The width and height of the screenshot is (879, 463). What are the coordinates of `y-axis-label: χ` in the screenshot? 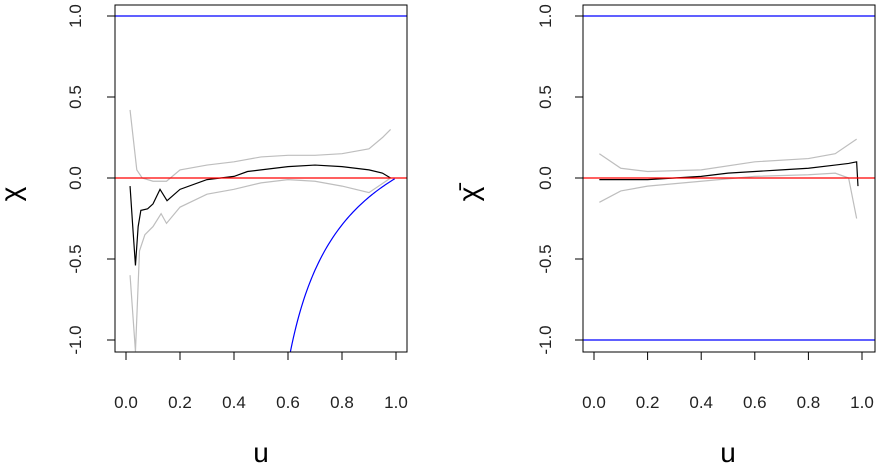 It's located at (13, 193).